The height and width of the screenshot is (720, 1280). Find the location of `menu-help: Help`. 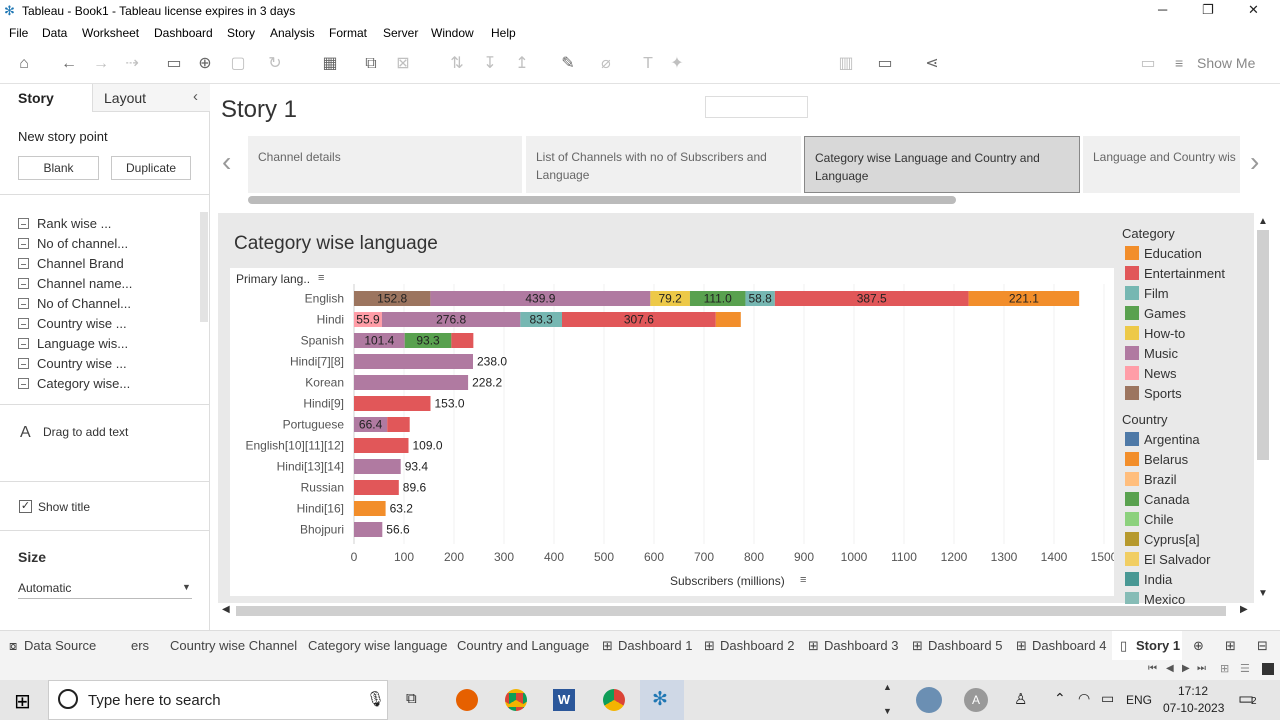

menu-help: Help is located at coordinates (503, 33).